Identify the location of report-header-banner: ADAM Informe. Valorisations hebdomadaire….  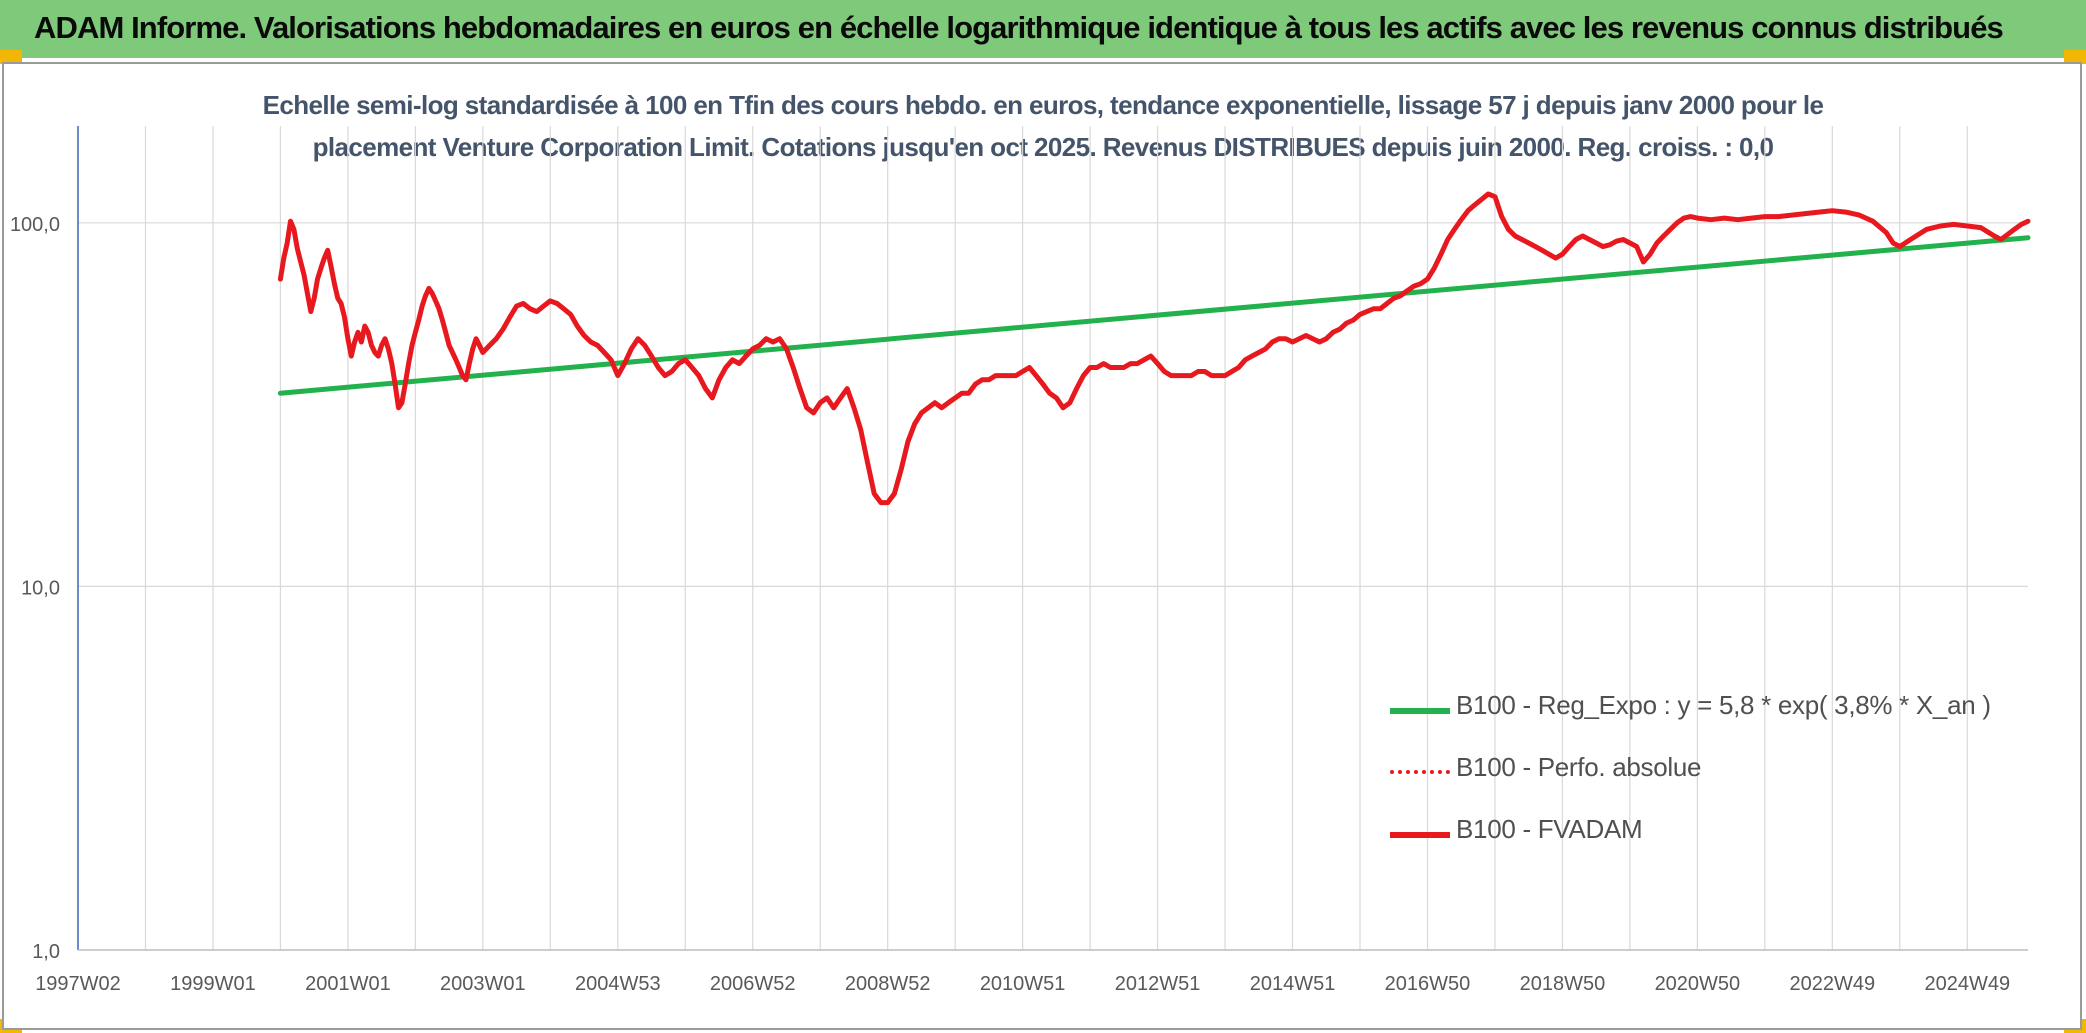
(1043, 29).